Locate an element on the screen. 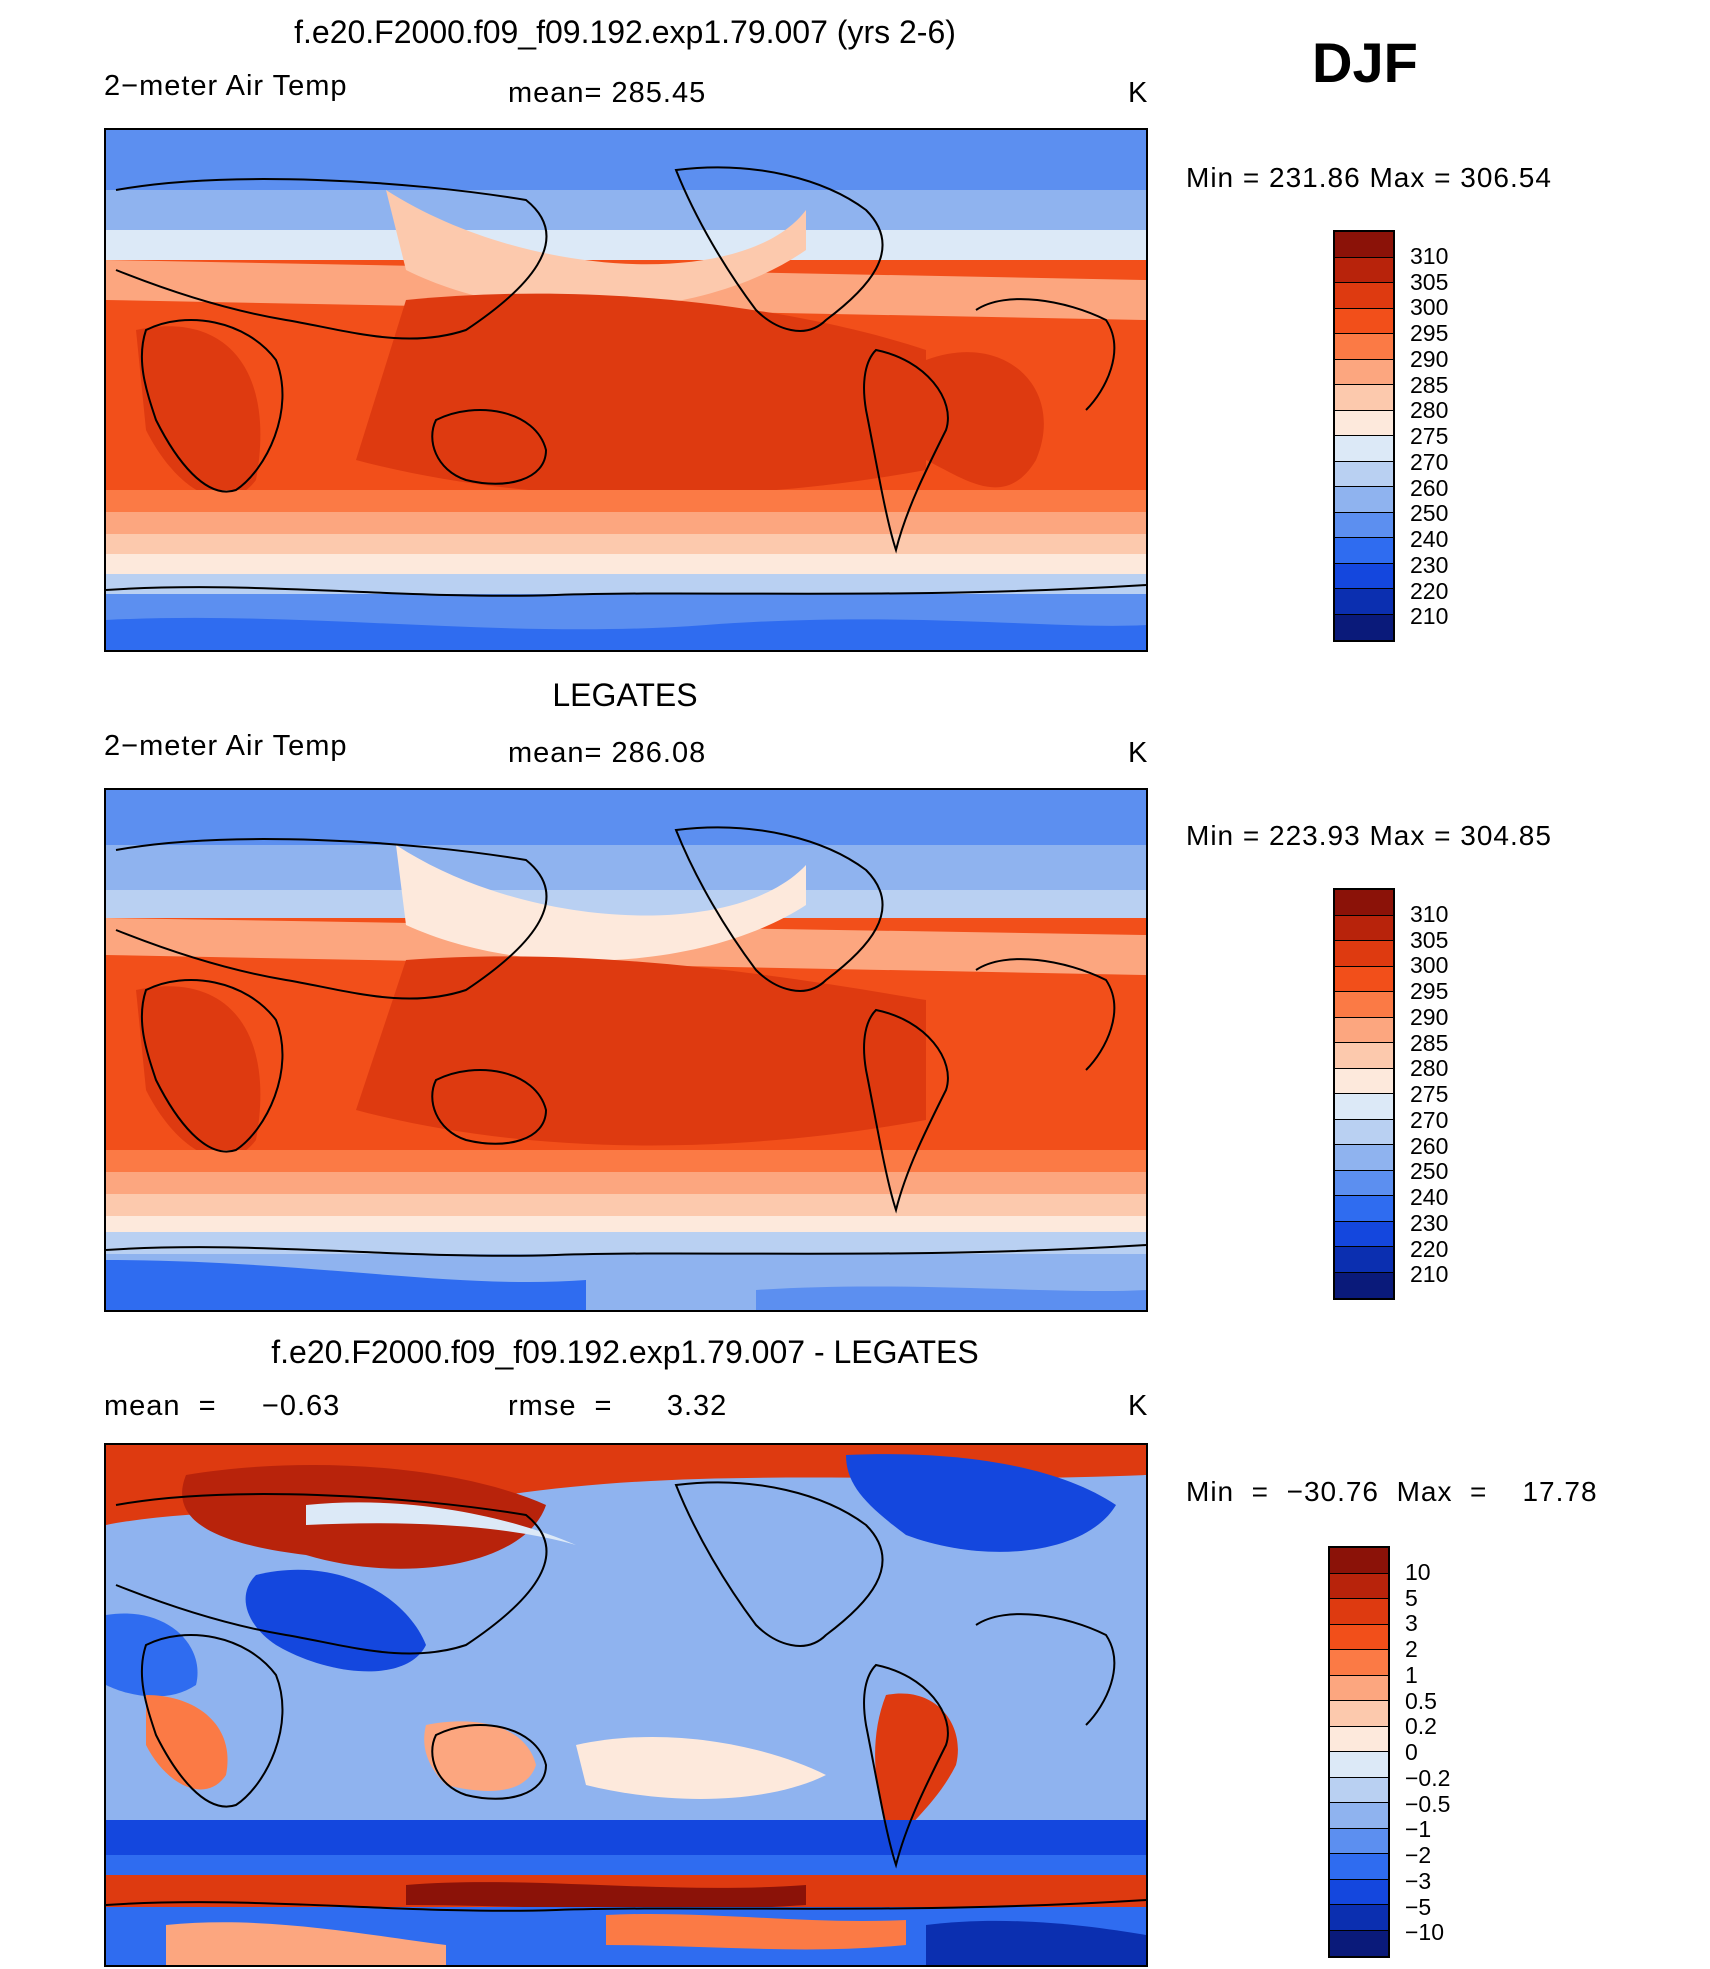 The height and width of the screenshot is (1969, 1710). panel-left-label-obs: 2−meter Air Temp is located at coordinates (226, 746).